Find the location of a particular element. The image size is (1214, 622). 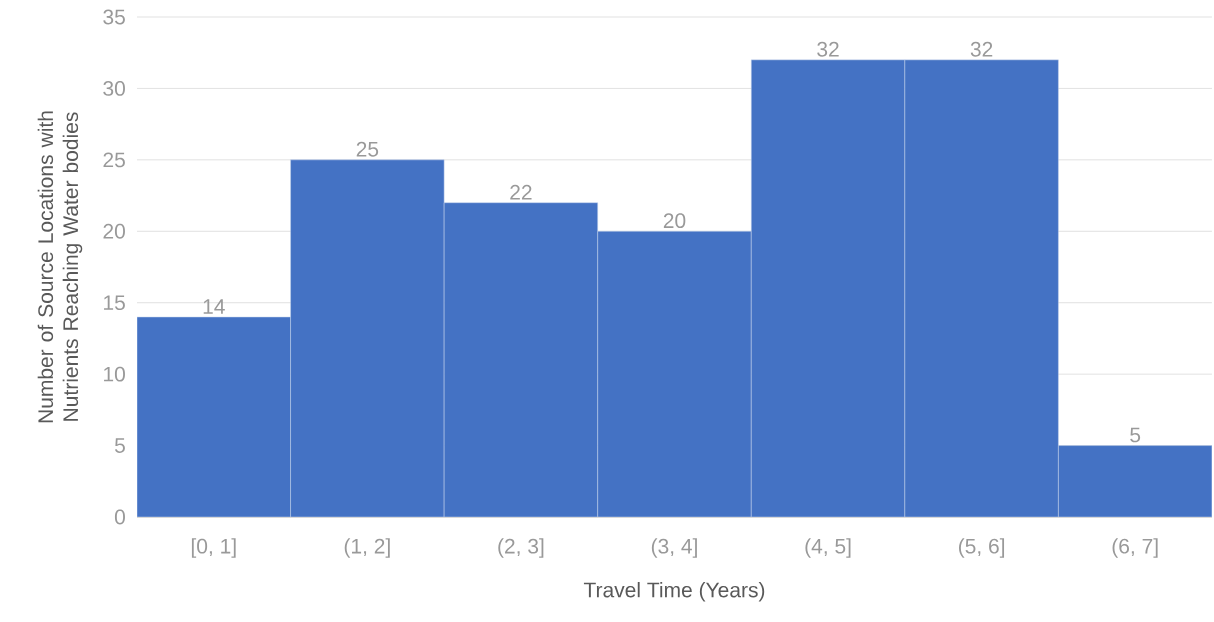

y-tick-label: 20 is located at coordinates (114, 231).